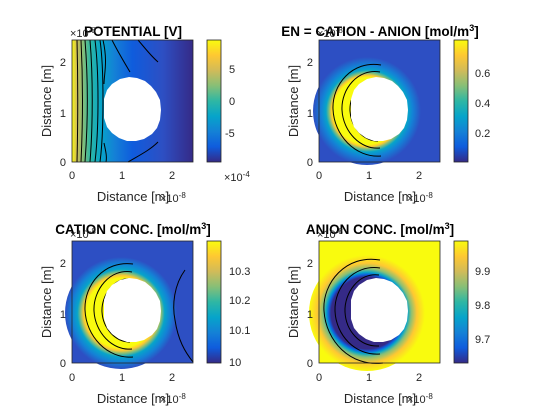 This screenshot has height=420, width=560. What do you see at coordinates (482, 306) in the screenshot?
I see `colorbar-tick-label: 9.8` at bounding box center [482, 306].